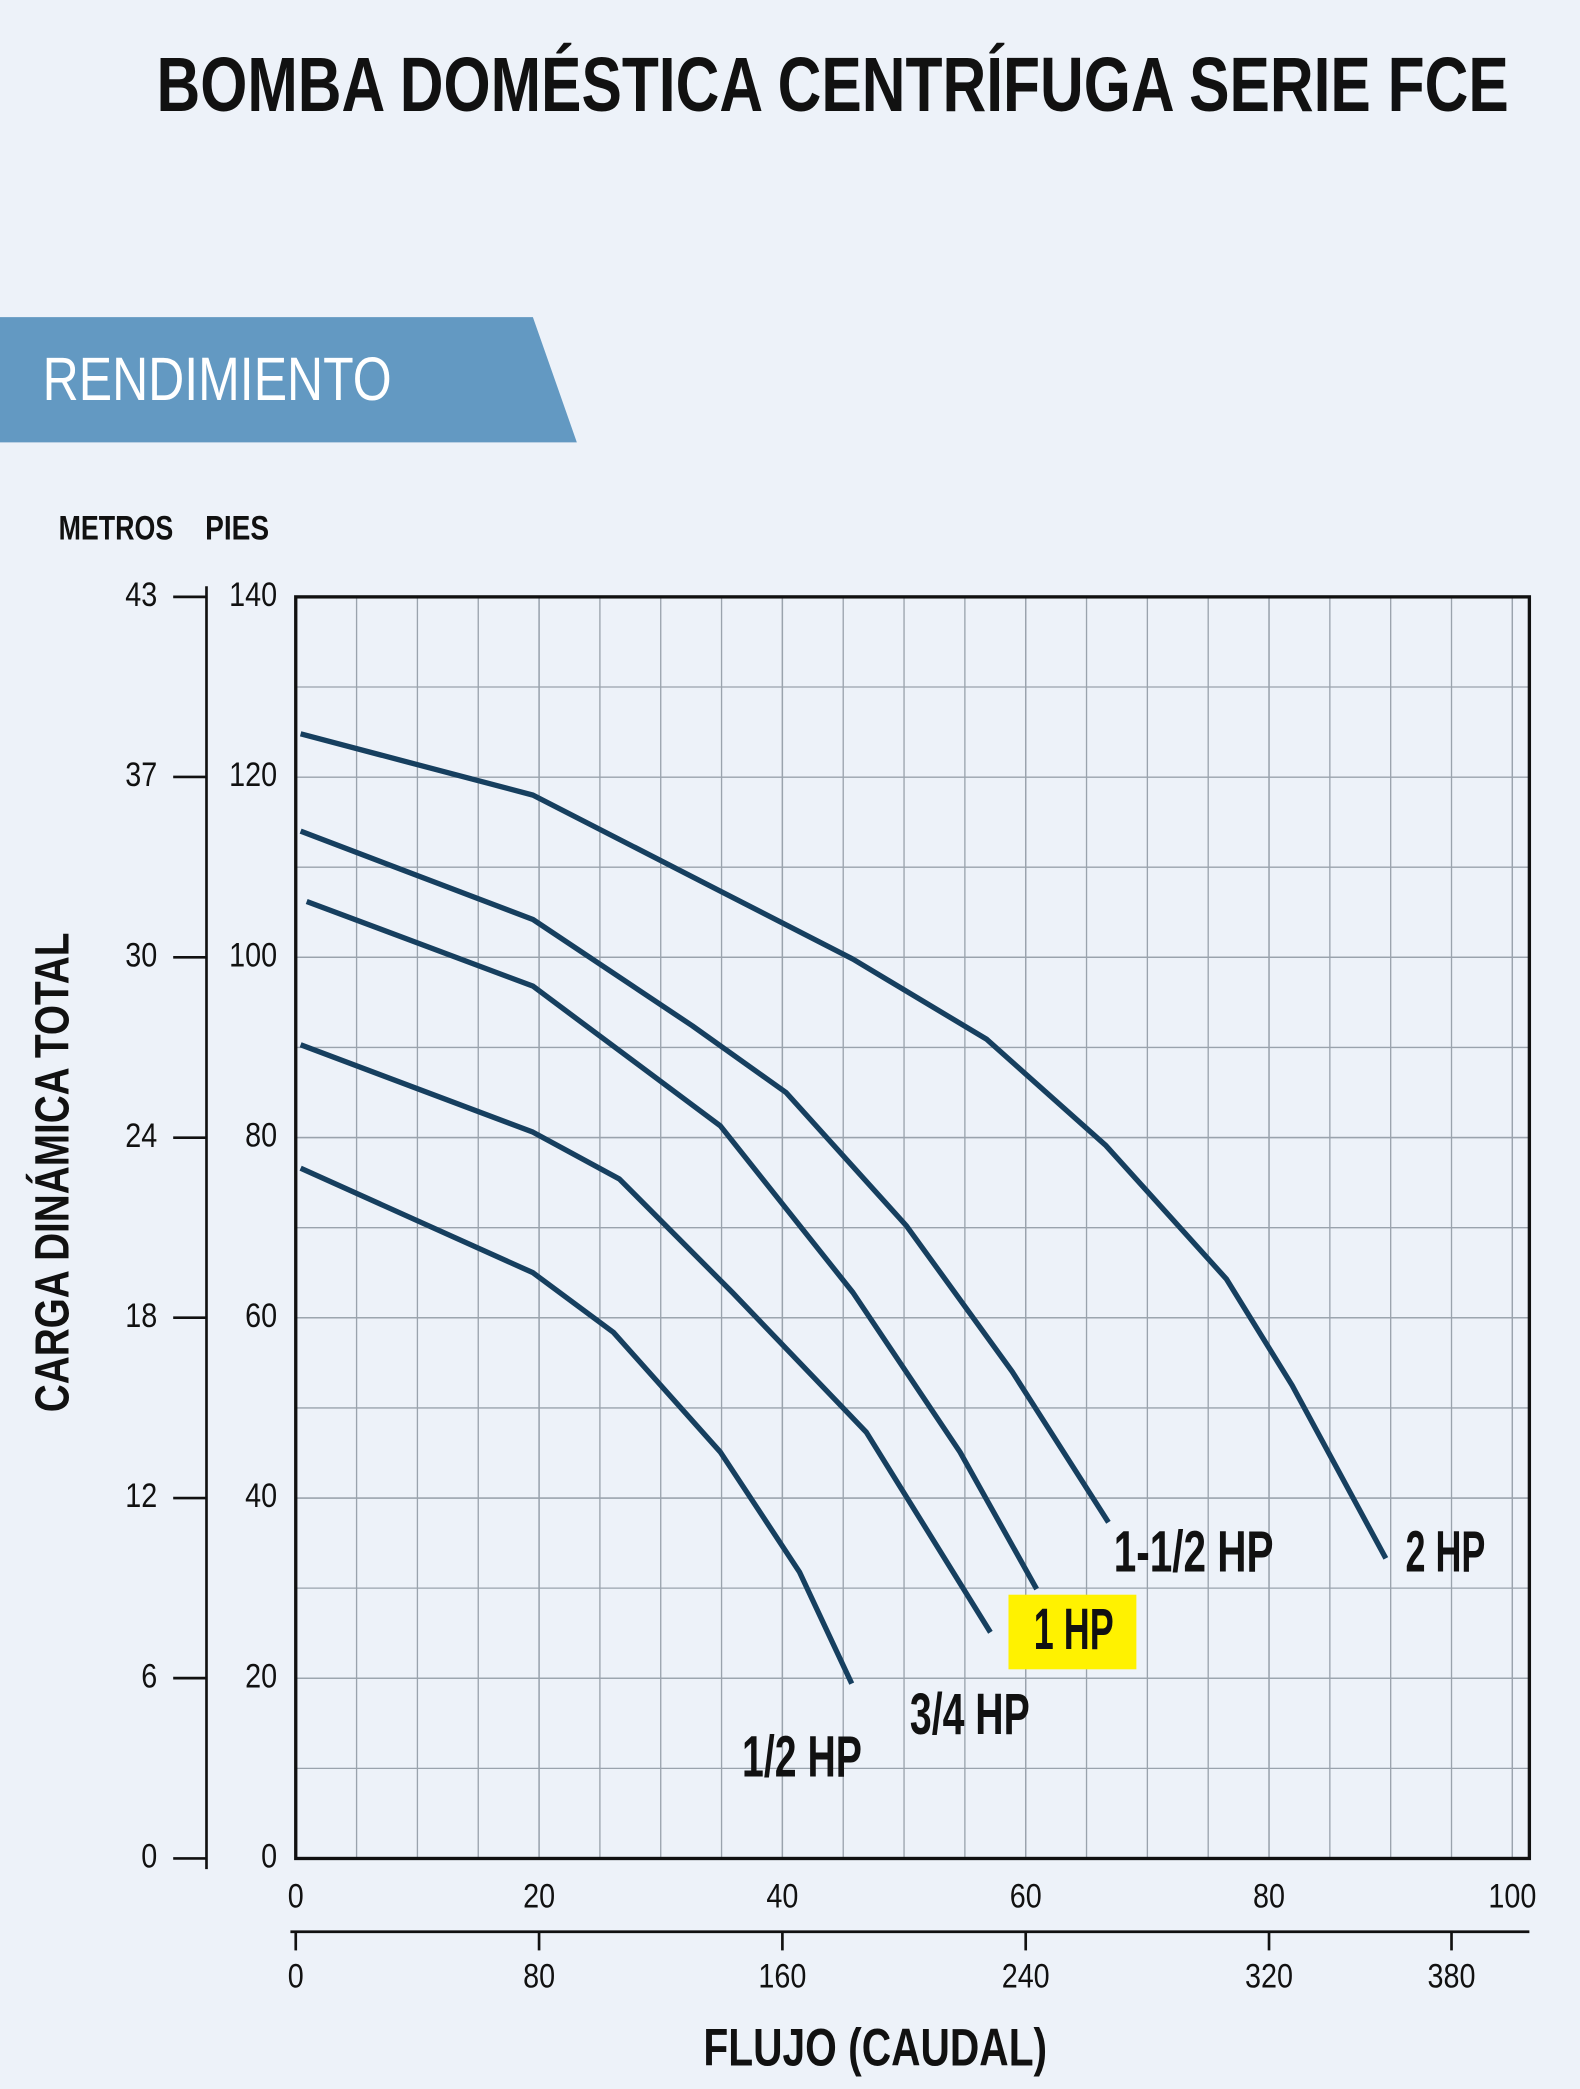 This screenshot has width=1580, height=2089. What do you see at coordinates (802, 1757) in the screenshot?
I see `legend-label: 1/2 HP` at bounding box center [802, 1757].